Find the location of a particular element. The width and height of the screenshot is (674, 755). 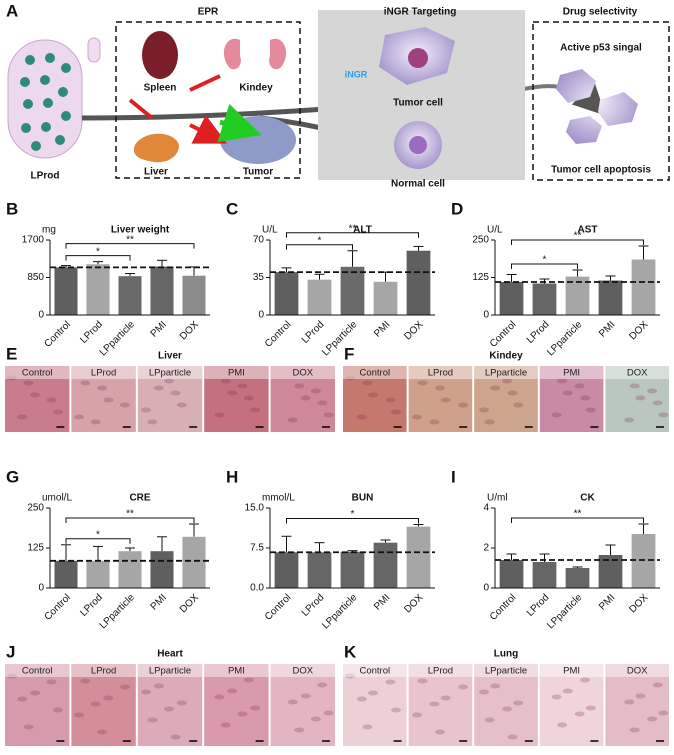

organ-label: Spleen is located at coordinates (160, 88).